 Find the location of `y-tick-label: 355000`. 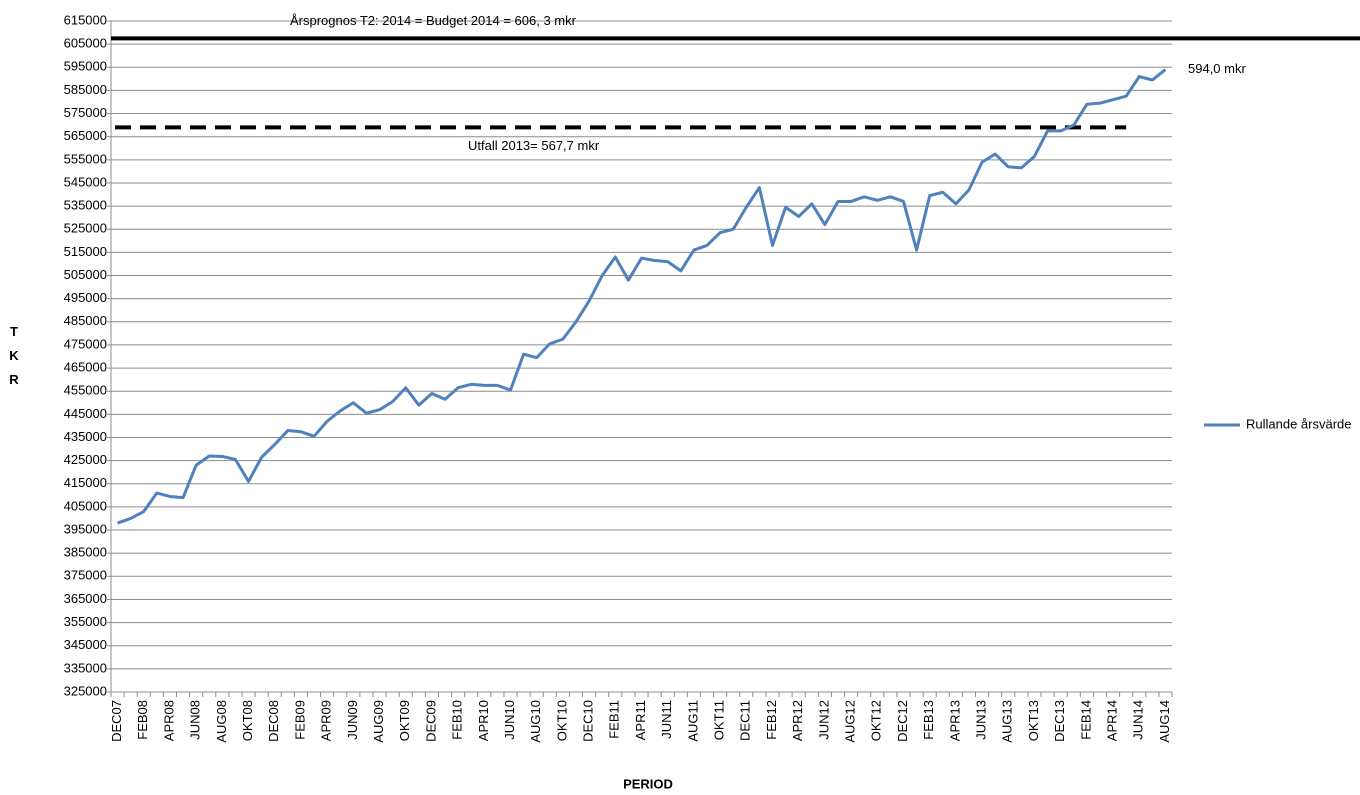

y-tick-label: 355000 is located at coordinates (85, 621).